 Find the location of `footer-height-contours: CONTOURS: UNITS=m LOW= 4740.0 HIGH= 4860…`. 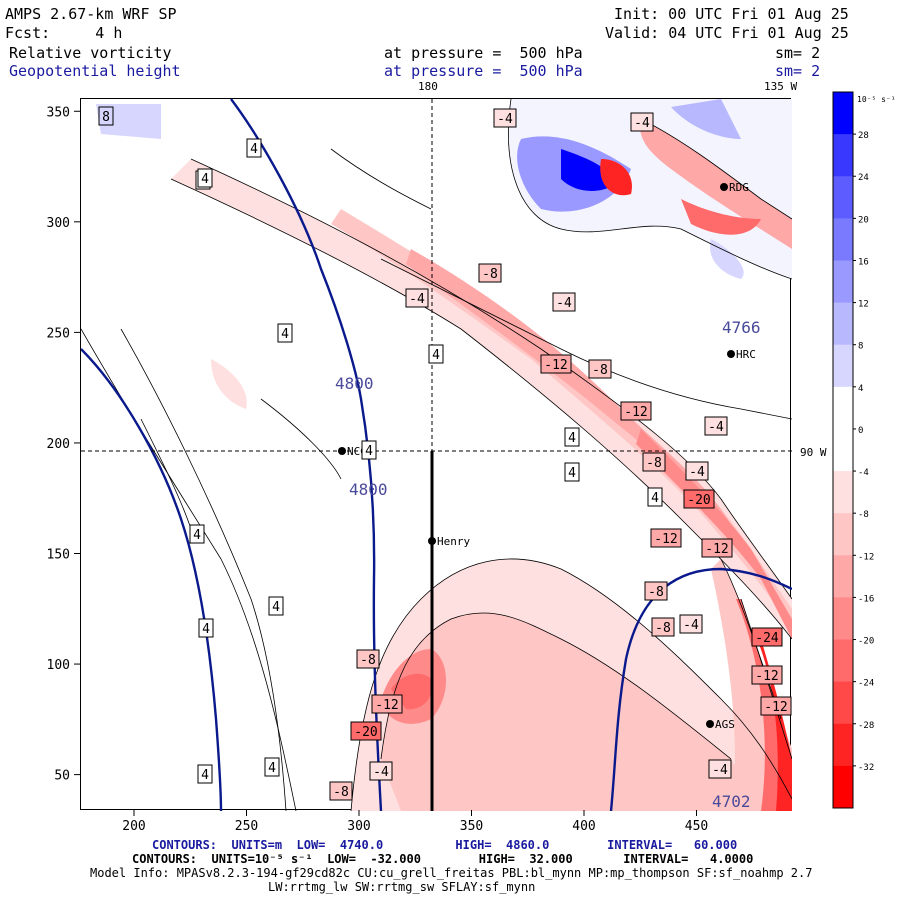

footer-height-contours: CONTOURS: UNITS=m LOW= 4740.0 HIGH= 4860… is located at coordinates (445, 845).